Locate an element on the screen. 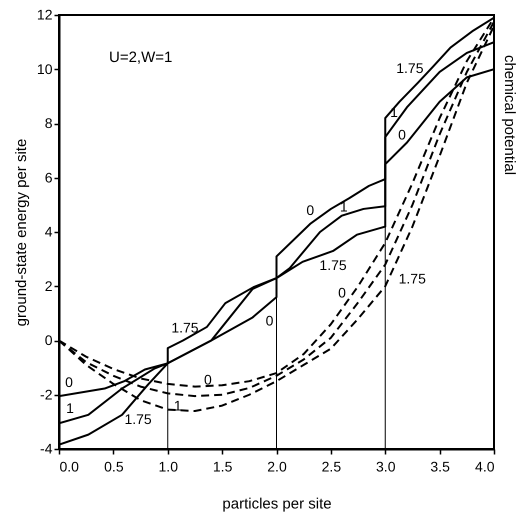 This screenshot has width=522, height=514. x-tick-label: 2.5 is located at coordinates (332, 466).